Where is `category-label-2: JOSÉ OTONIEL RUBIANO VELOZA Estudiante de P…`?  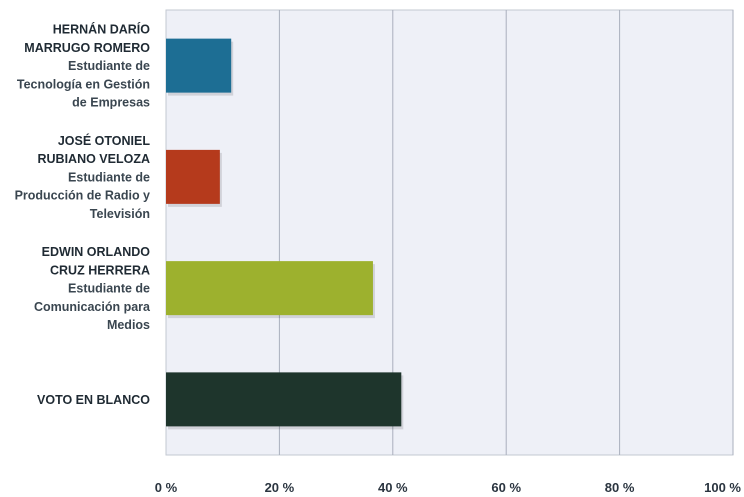
category-label-2: JOSÉ OTONIEL RUBIANO VELOZA Estudiante de P… is located at coordinates (83, 177).